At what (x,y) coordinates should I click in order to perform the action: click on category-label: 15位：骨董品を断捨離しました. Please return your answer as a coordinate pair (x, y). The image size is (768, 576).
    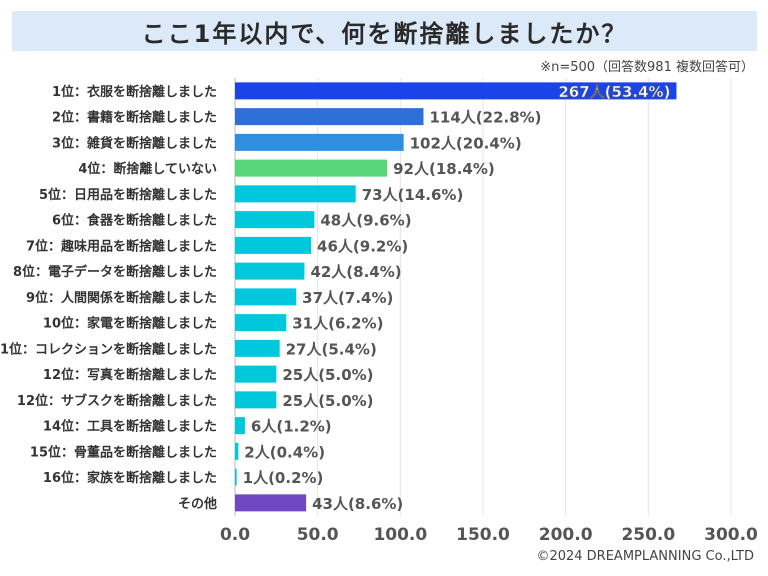
    Looking at the image, I should click on (123, 452).